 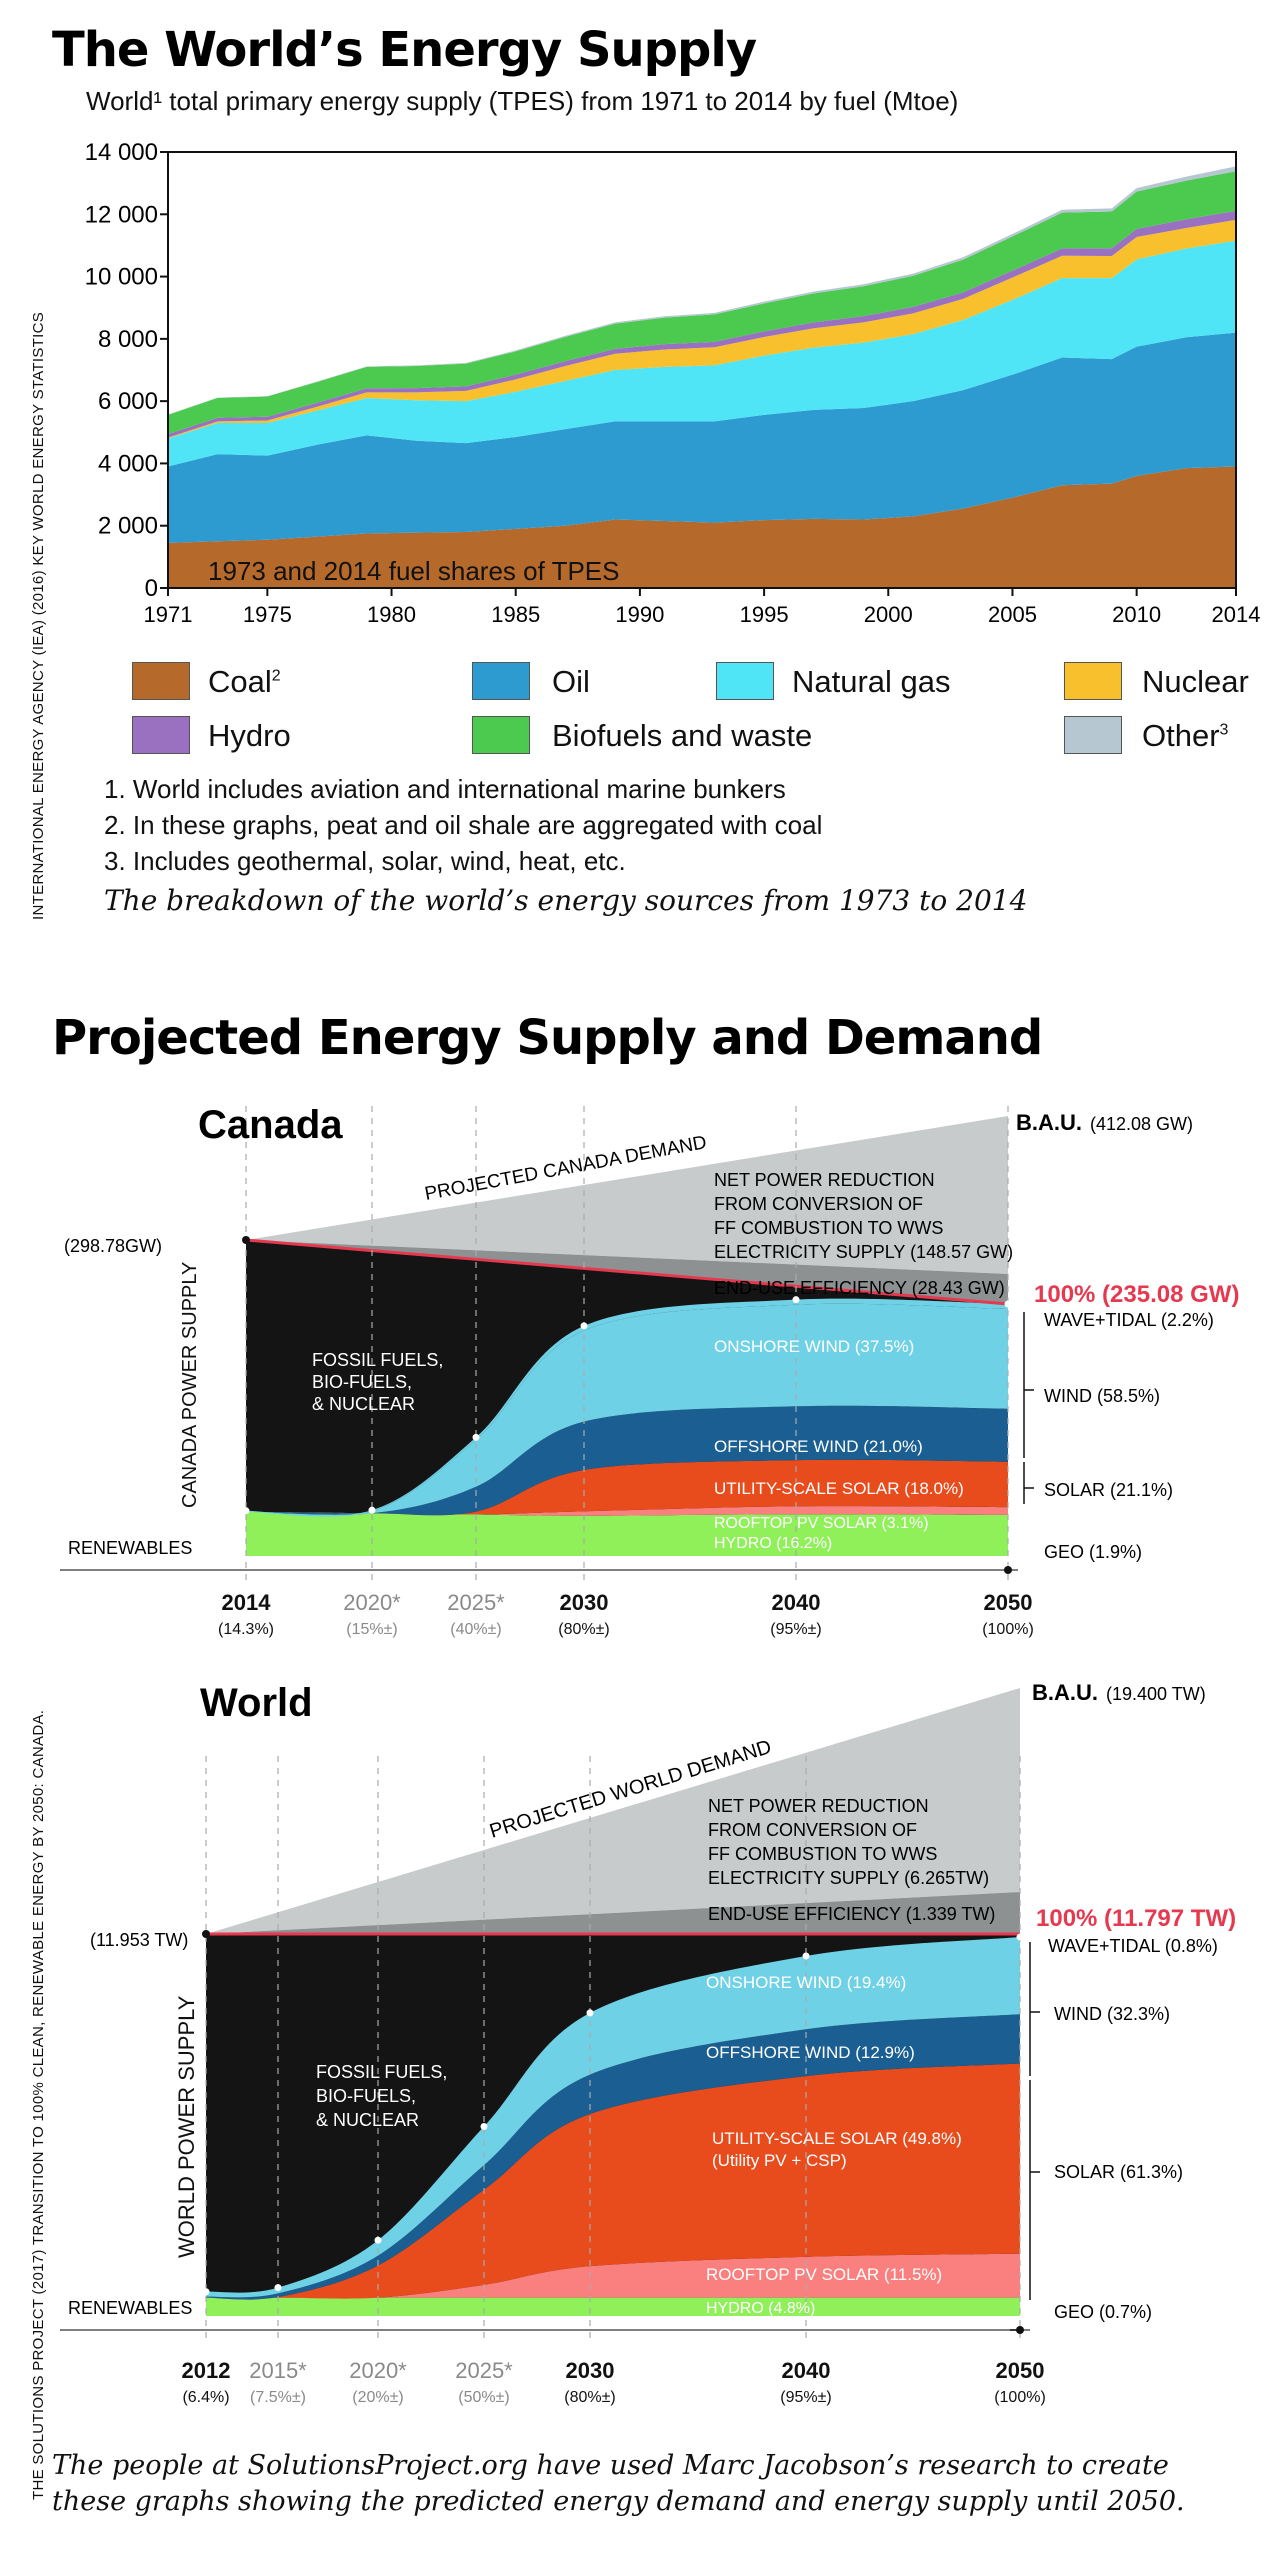 I want to click on world-rooftop-label: ROOFTOP PV SOLAR (11.5%), so click(x=824, y=2274).